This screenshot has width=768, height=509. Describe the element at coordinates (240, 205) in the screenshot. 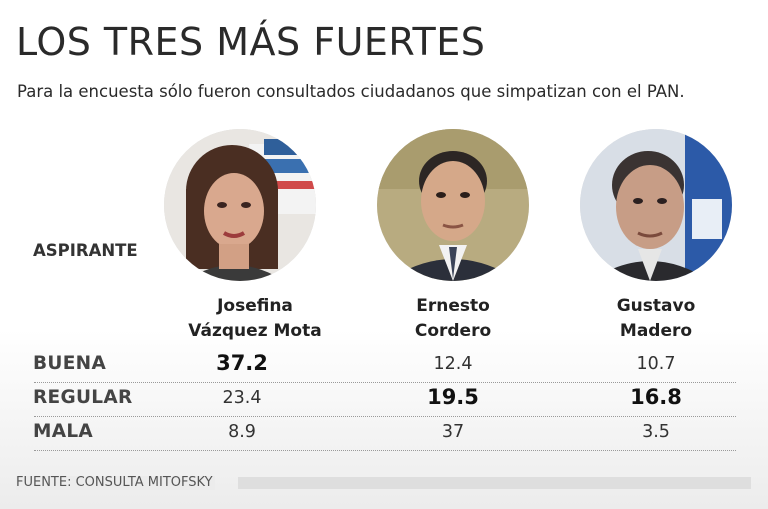

I see `candidate-photo-josefina` at that location.